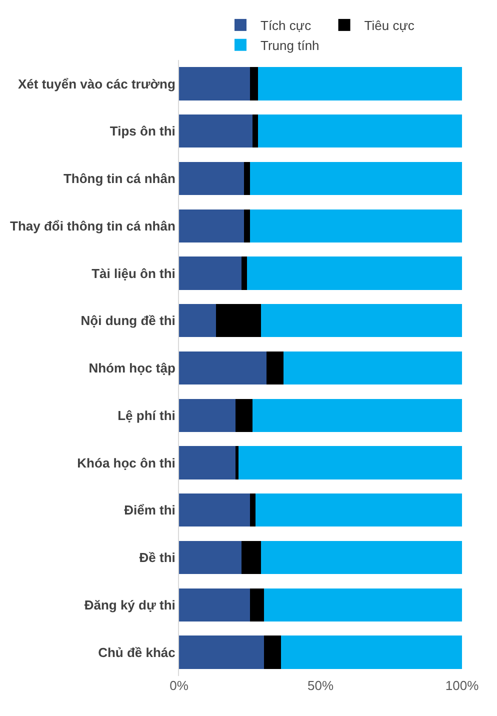  Describe the element at coordinates (157, 558) in the screenshot. I see `y-tick-label: Đề thi` at that location.